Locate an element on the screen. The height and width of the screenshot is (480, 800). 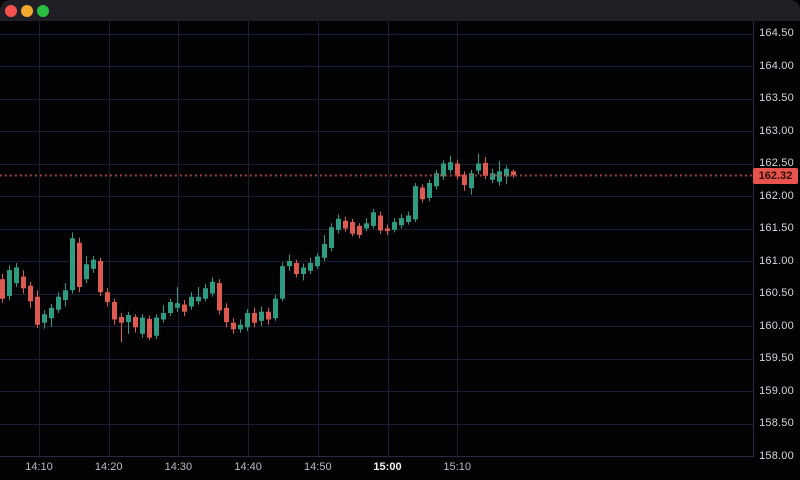
time-axis-label: 14:40 is located at coordinates (248, 467).